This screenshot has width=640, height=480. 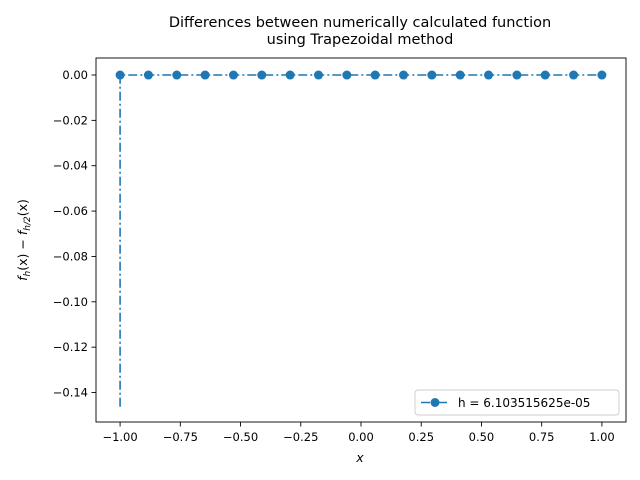 I want to click on x-tick-label: 0.25, so click(x=421, y=437).